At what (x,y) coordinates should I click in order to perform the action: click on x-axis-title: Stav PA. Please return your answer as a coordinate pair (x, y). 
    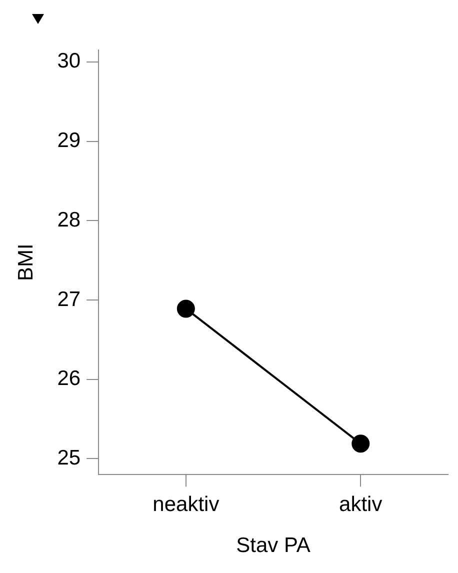
    Looking at the image, I should click on (273, 546).